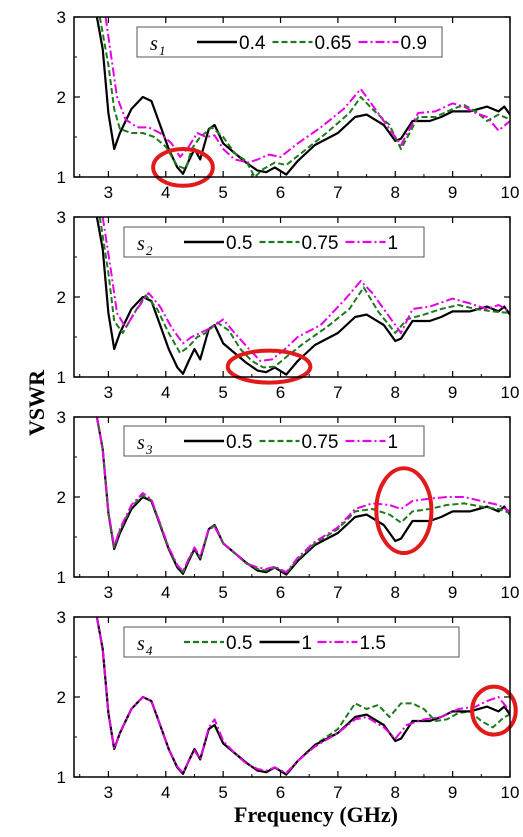 The height and width of the screenshot is (837, 523). What do you see at coordinates (316, 814) in the screenshot?
I see `x-axis-title: Frequency (GHz)` at bounding box center [316, 814].